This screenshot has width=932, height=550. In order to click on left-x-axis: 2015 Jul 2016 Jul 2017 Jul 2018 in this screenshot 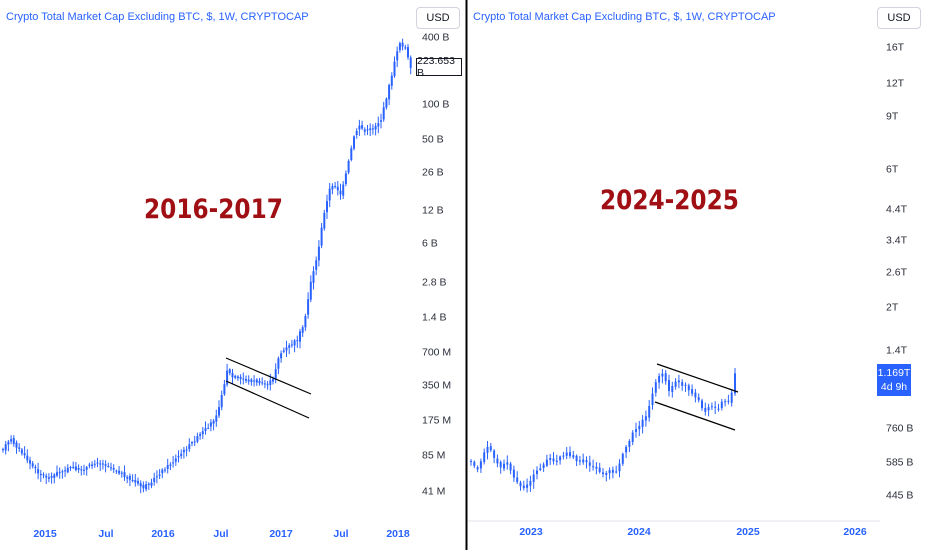, I will do `click(221, 534)`.